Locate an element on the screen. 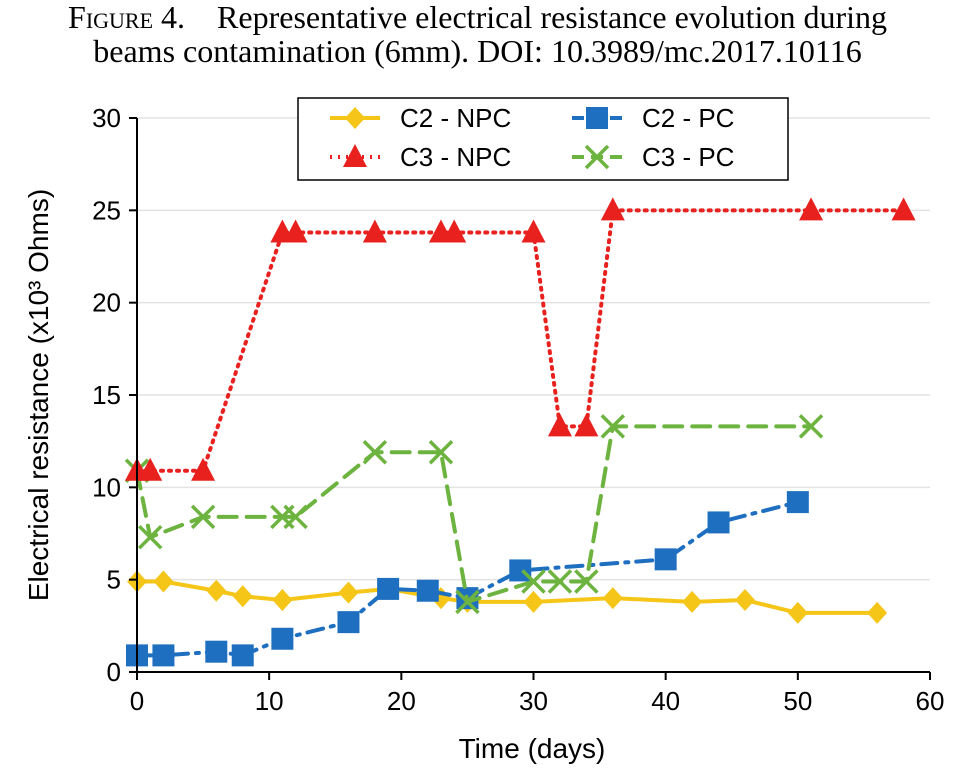 This screenshot has height=772, width=955. x-tick-label: 40 is located at coordinates (665, 701).